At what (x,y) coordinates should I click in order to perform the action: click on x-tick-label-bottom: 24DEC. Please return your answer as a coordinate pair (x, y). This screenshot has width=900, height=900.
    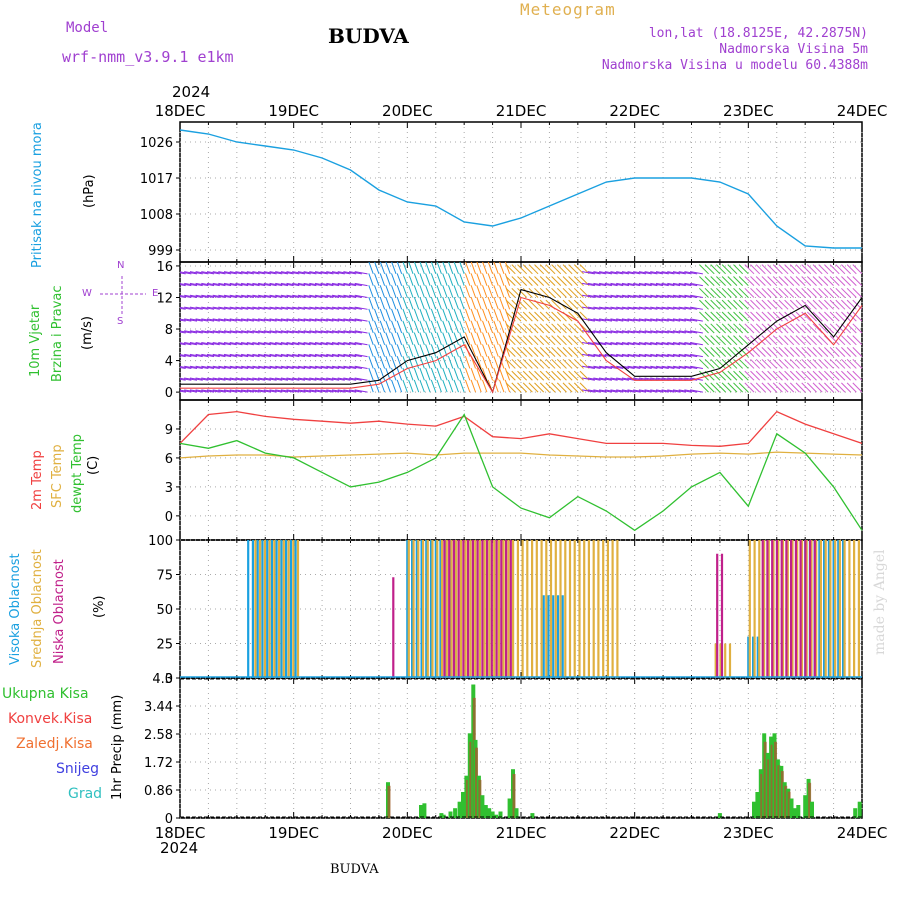
    Looking at the image, I should click on (862, 833).